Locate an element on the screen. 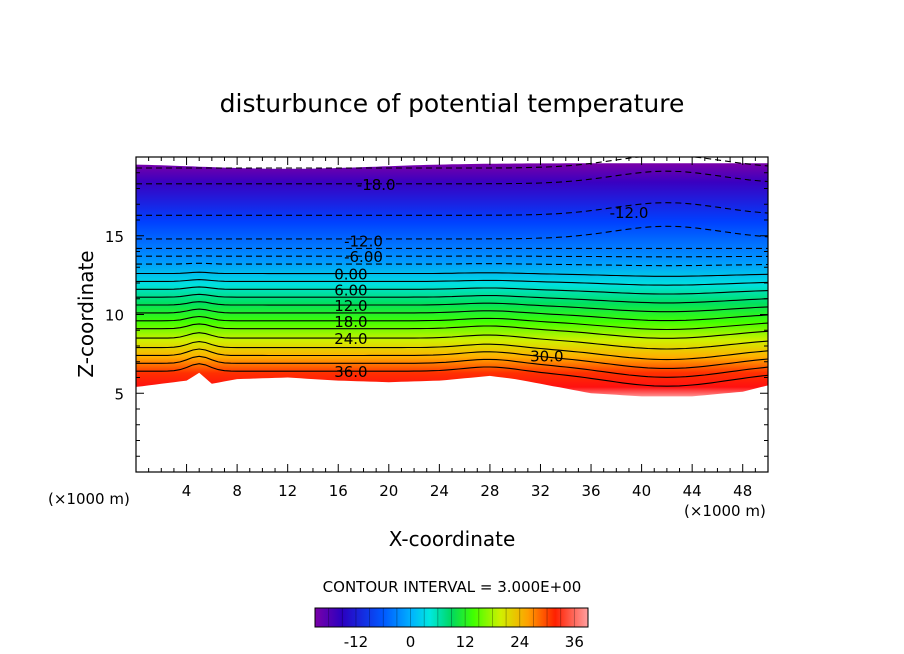 The image size is (904, 654). isoline-label: 6.00 is located at coordinates (350, 290).